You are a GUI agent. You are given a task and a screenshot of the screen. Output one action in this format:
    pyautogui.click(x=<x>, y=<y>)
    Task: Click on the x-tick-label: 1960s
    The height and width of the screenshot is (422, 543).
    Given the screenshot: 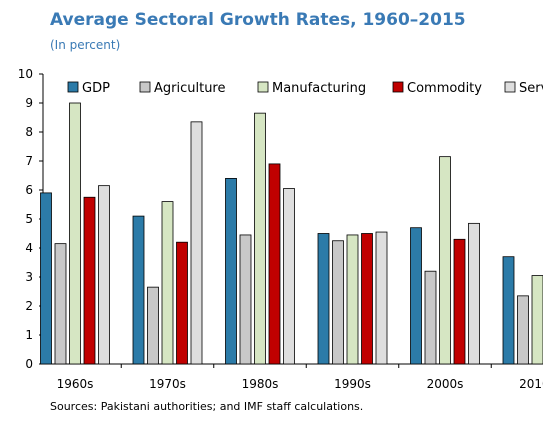 What is the action you would take?
    pyautogui.click(x=75, y=384)
    